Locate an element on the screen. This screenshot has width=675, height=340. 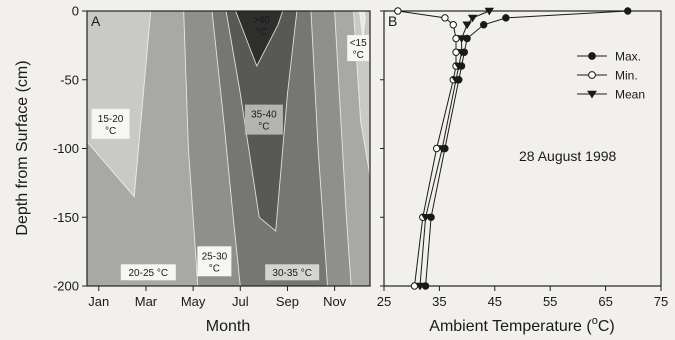
x-tick-label: Sep is located at coordinates (287, 301).